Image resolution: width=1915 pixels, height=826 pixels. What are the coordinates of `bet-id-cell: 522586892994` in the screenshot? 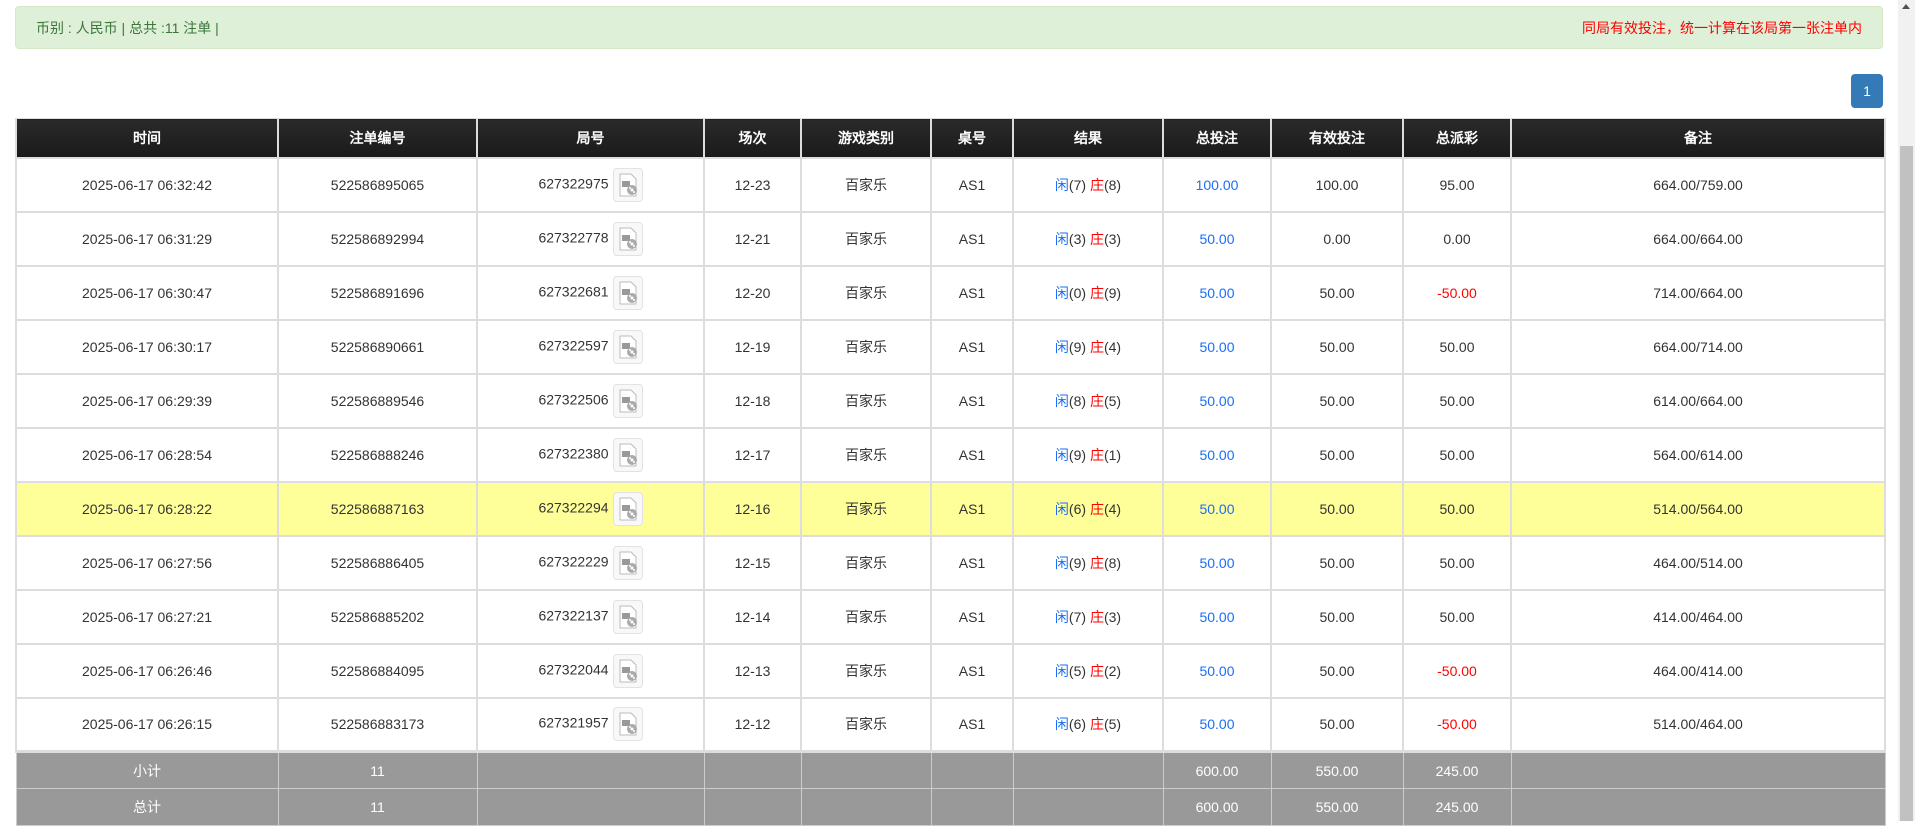 It's located at (377, 238).